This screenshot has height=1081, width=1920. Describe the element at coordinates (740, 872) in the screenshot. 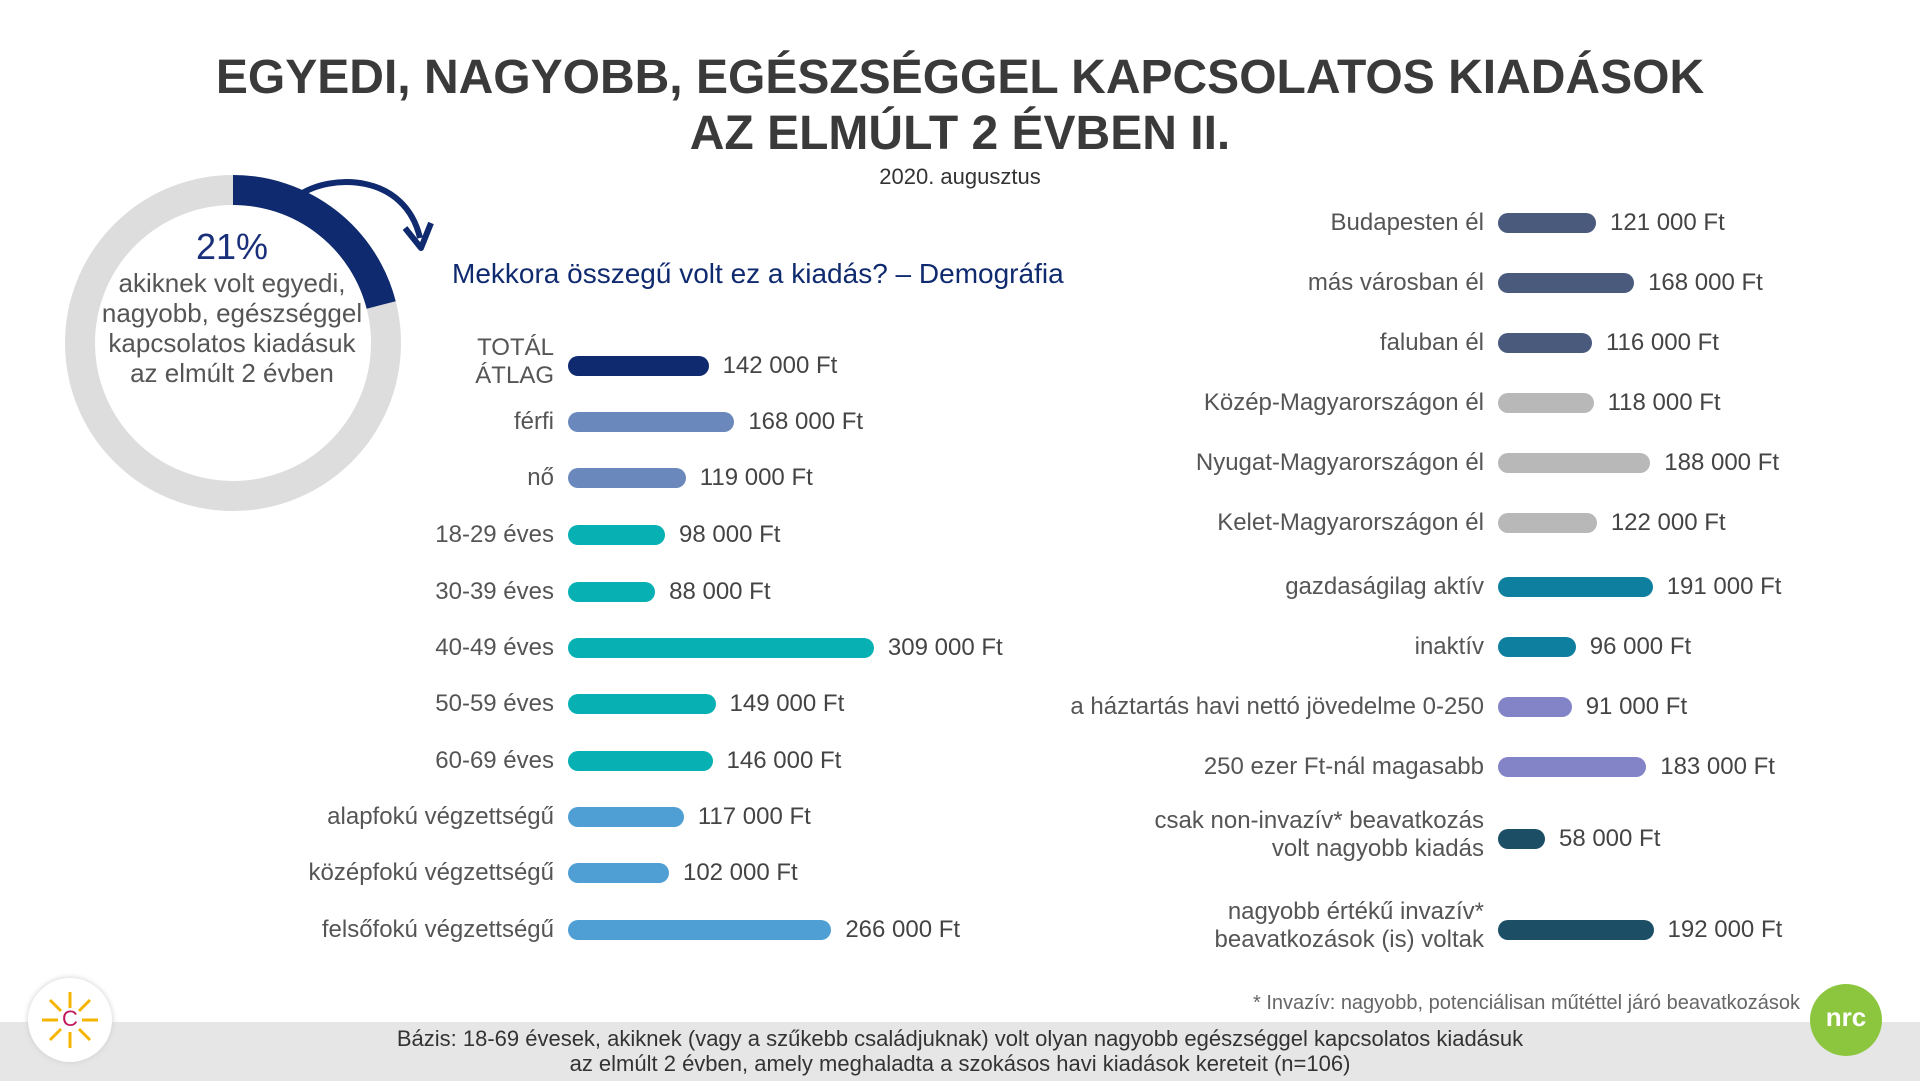

I see `value-label: 102 000 Ft` at that location.